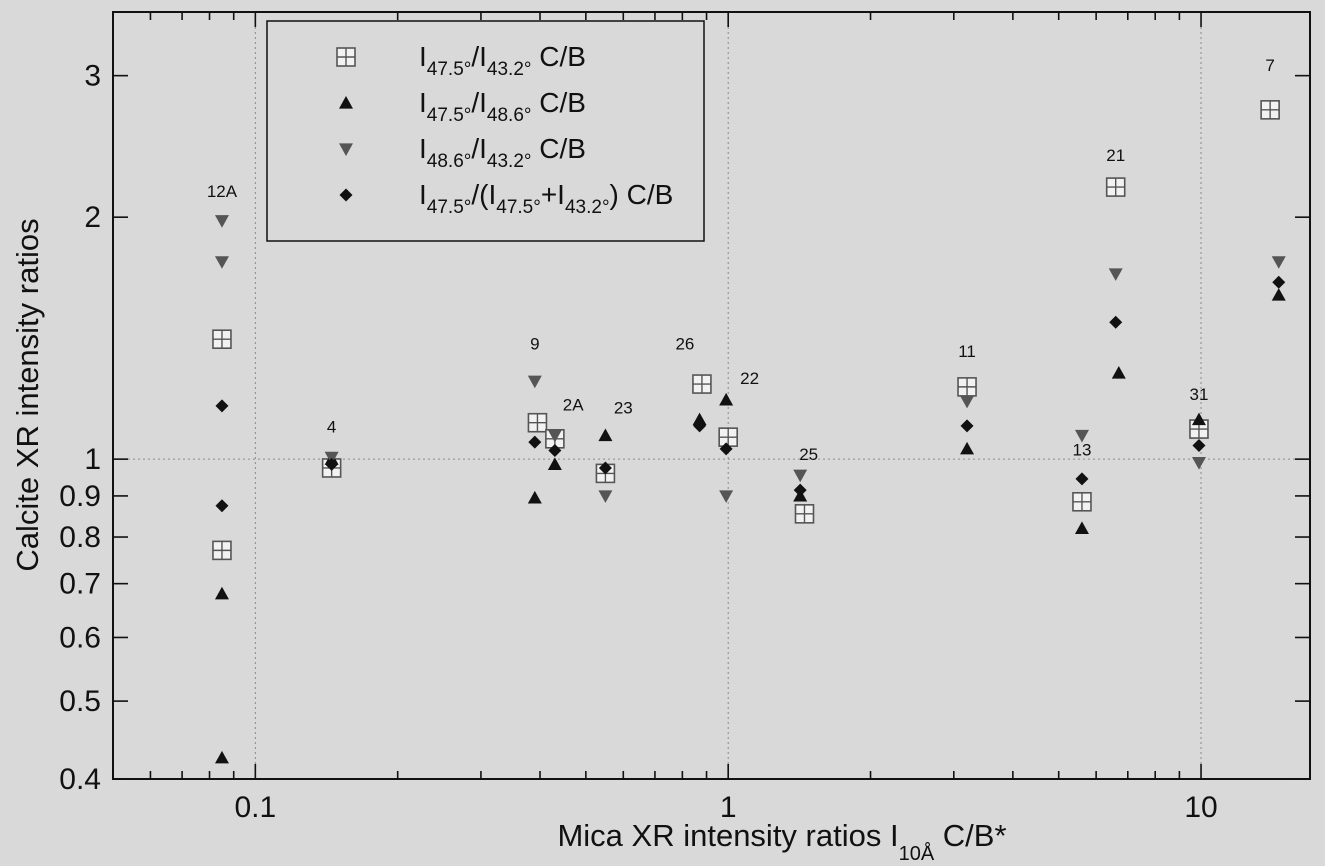 This screenshot has width=1325, height=866. I want to click on legend-label-part: ) C/B, so click(642, 194).